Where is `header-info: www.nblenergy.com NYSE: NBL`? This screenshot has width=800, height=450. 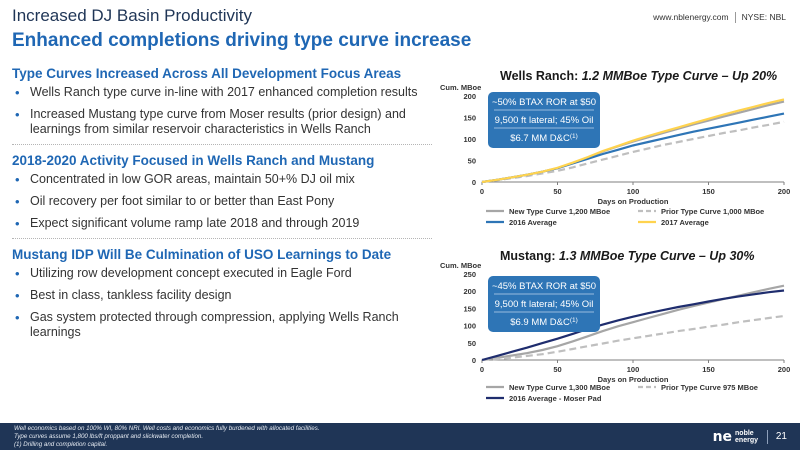 header-info: www.nblenergy.com NYSE: NBL is located at coordinates (719, 17).